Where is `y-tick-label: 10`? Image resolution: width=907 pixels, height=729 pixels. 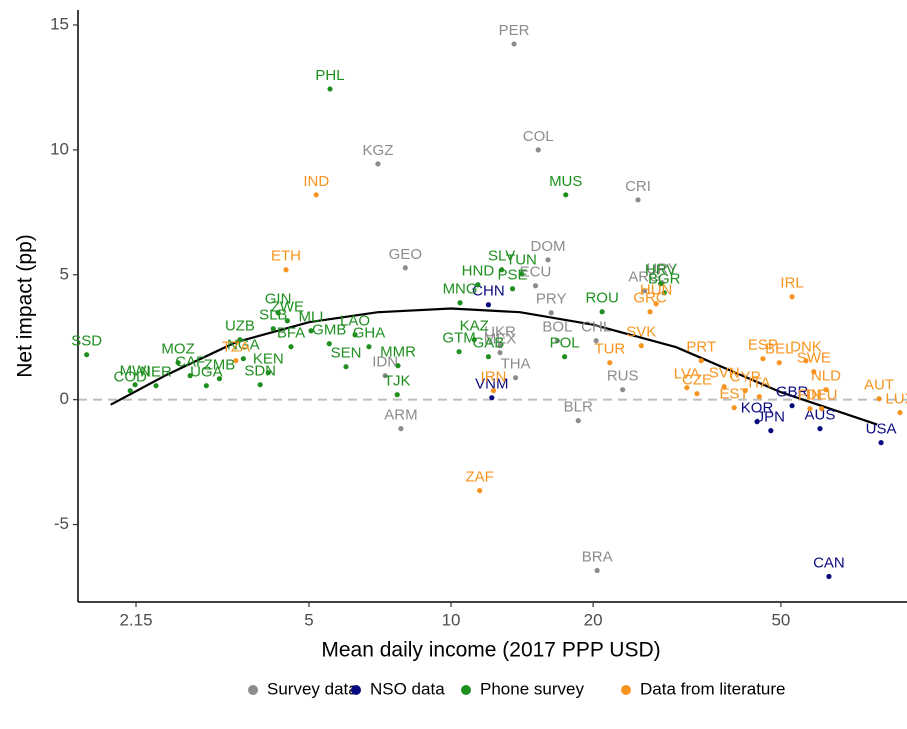
y-tick-label: 10 is located at coordinates (59, 148).